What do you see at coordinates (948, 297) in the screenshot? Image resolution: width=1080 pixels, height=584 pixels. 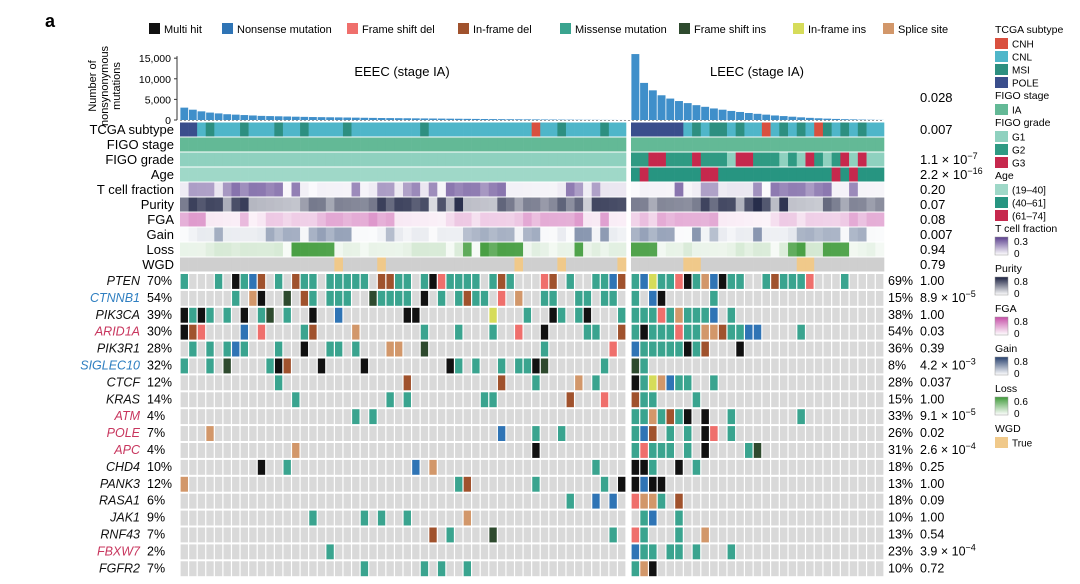 I see `gene-p-value: 8.9 × 10⁻⁵` at bounding box center [948, 297].